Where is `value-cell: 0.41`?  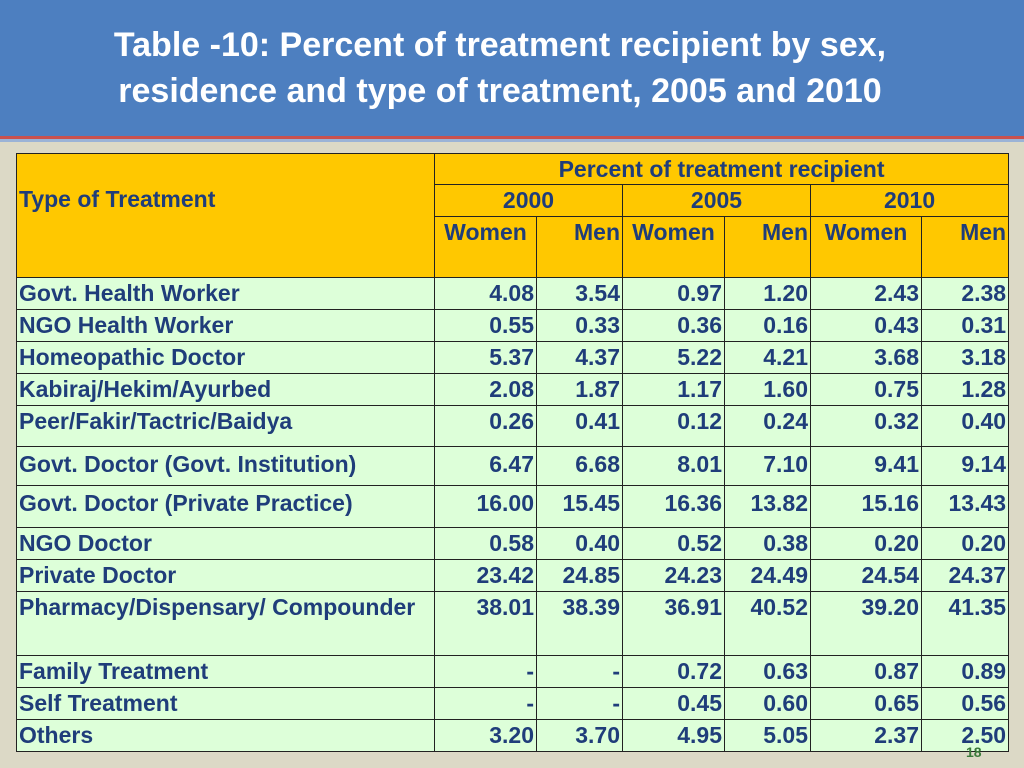
value-cell: 0.41 is located at coordinates (579, 426).